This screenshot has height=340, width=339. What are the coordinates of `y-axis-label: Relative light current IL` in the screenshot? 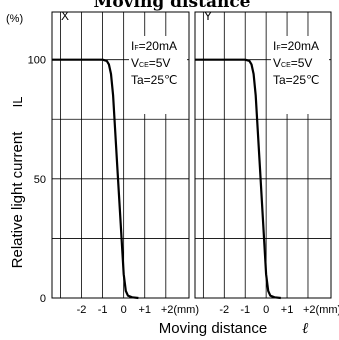 It's located at (17, 183).